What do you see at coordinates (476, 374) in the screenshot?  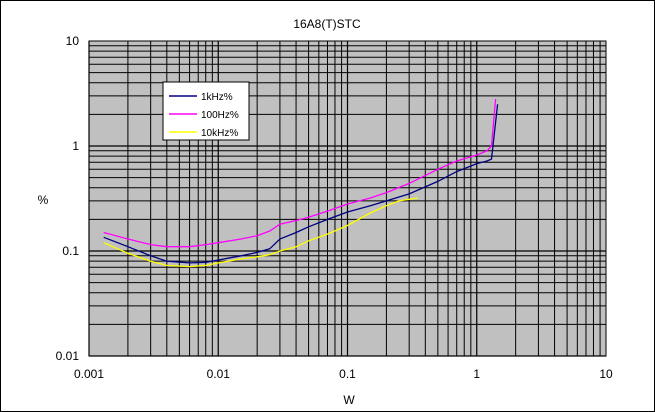 I see `x-tick-label: 1` at bounding box center [476, 374].